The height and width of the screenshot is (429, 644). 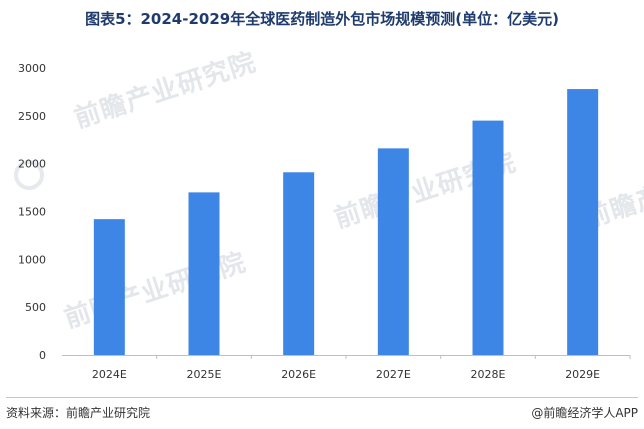 What do you see at coordinates (32, 116) in the screenshot?
I see `y-tick-label: 2500` at bounding box center [32, 116].